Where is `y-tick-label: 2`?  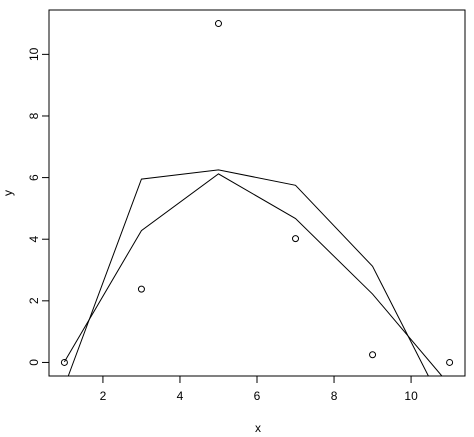 y-tick-label: 2 is located at coordinates (34, 300).